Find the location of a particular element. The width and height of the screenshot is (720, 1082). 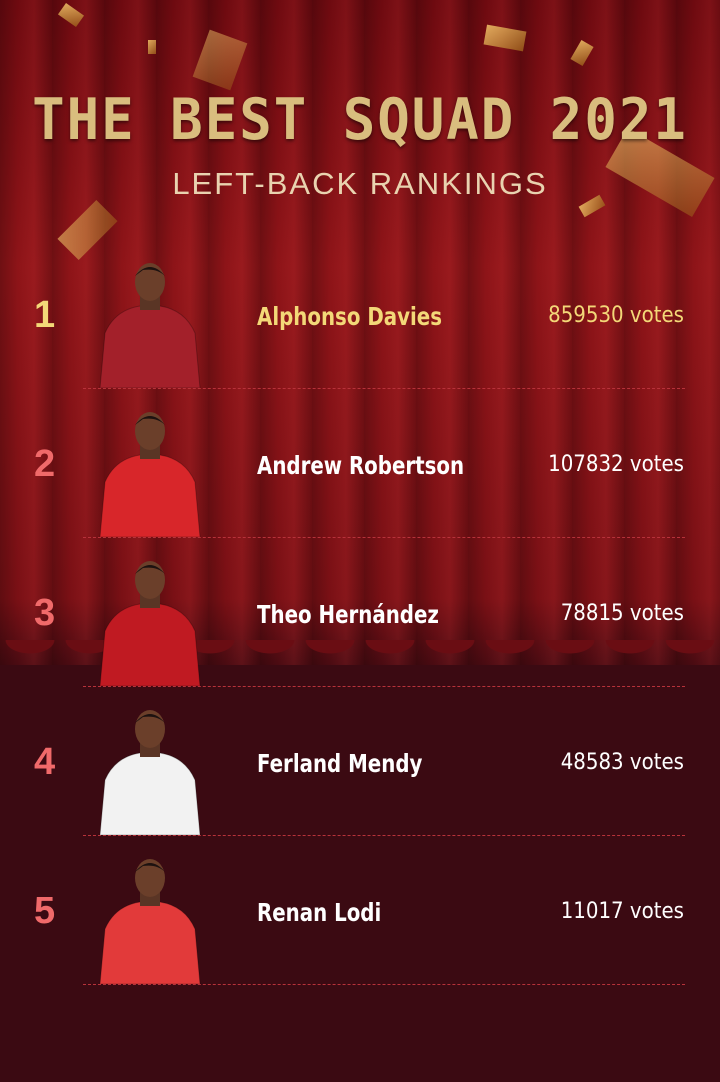

vote-count: 107832 votes is located at coordinates (616, 464).